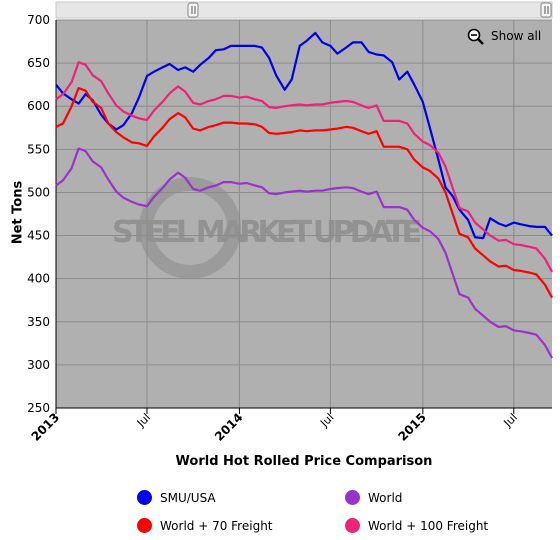 Image resolution: width=560 pixels, height=540 pixels. I want to click on show-all-button: Show all, so click(503, 36).